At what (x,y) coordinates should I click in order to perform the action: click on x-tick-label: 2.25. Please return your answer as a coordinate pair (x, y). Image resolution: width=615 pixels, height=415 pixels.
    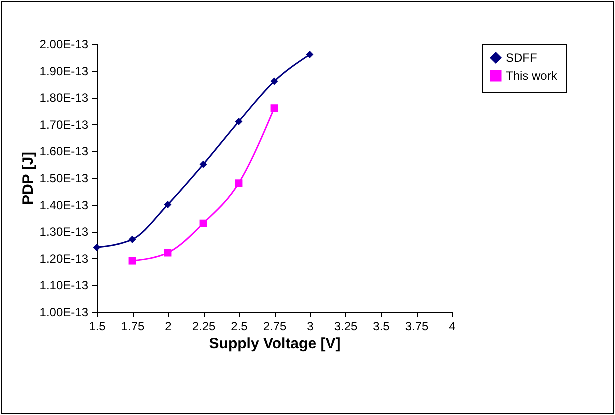
    Looking at the image, I should click on (204, 327).